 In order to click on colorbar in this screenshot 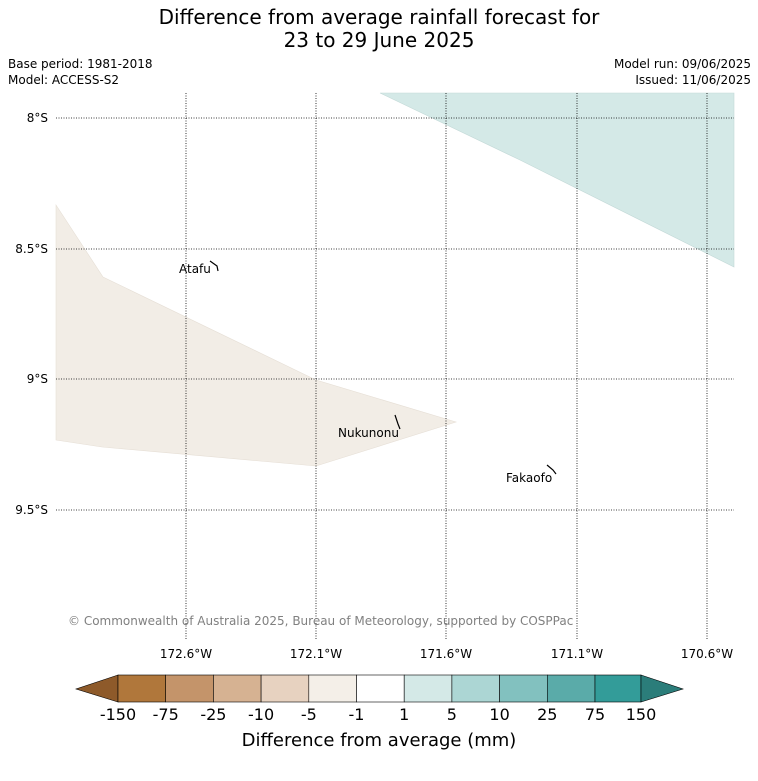, I will do `click(379, 688)`.